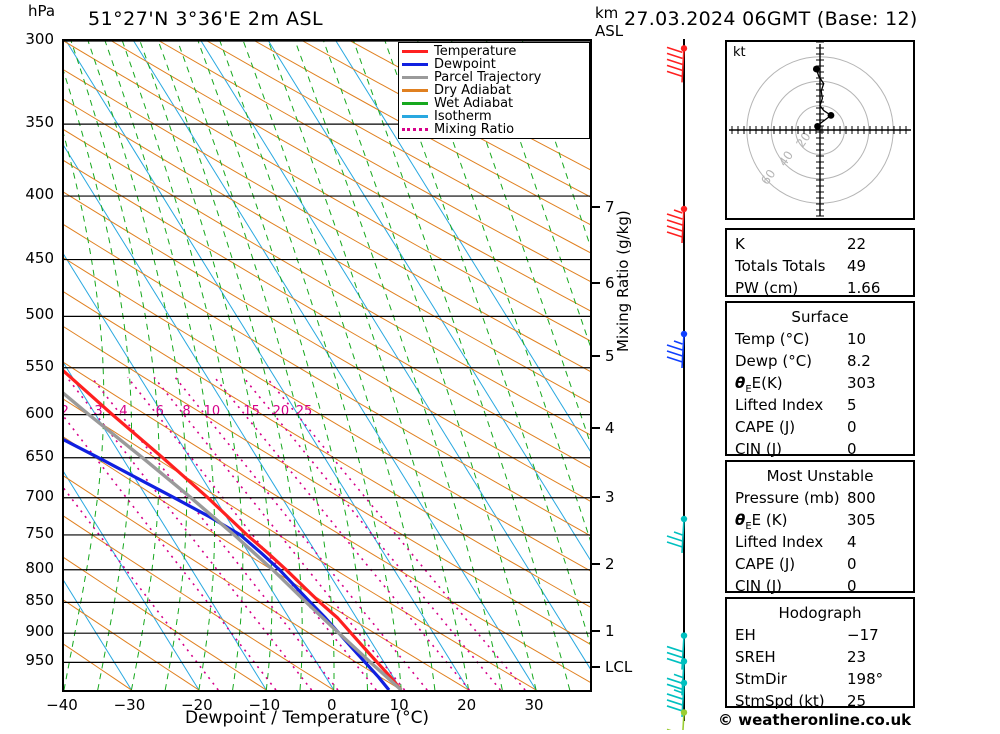  I want to click on legend-label: Dewpoint, so click(465, 64).